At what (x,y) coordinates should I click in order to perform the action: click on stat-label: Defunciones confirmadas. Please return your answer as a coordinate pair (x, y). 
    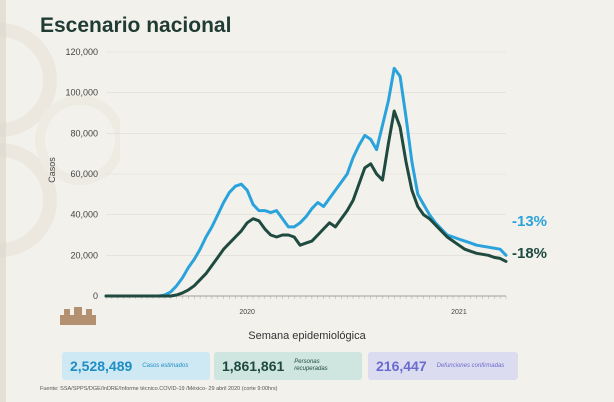
    Looking at the image, I should click on (470, 365).